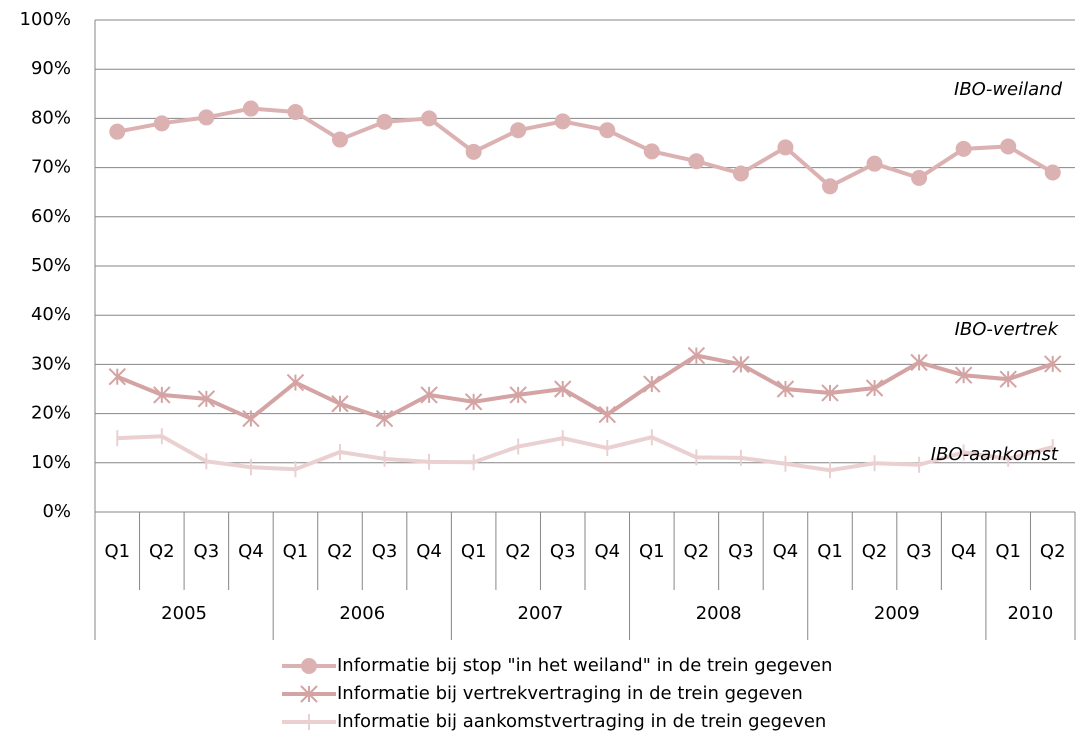  Describe the element at coordinates (719, 613) in the screenshot. I see `group-label: 2008` at that location.